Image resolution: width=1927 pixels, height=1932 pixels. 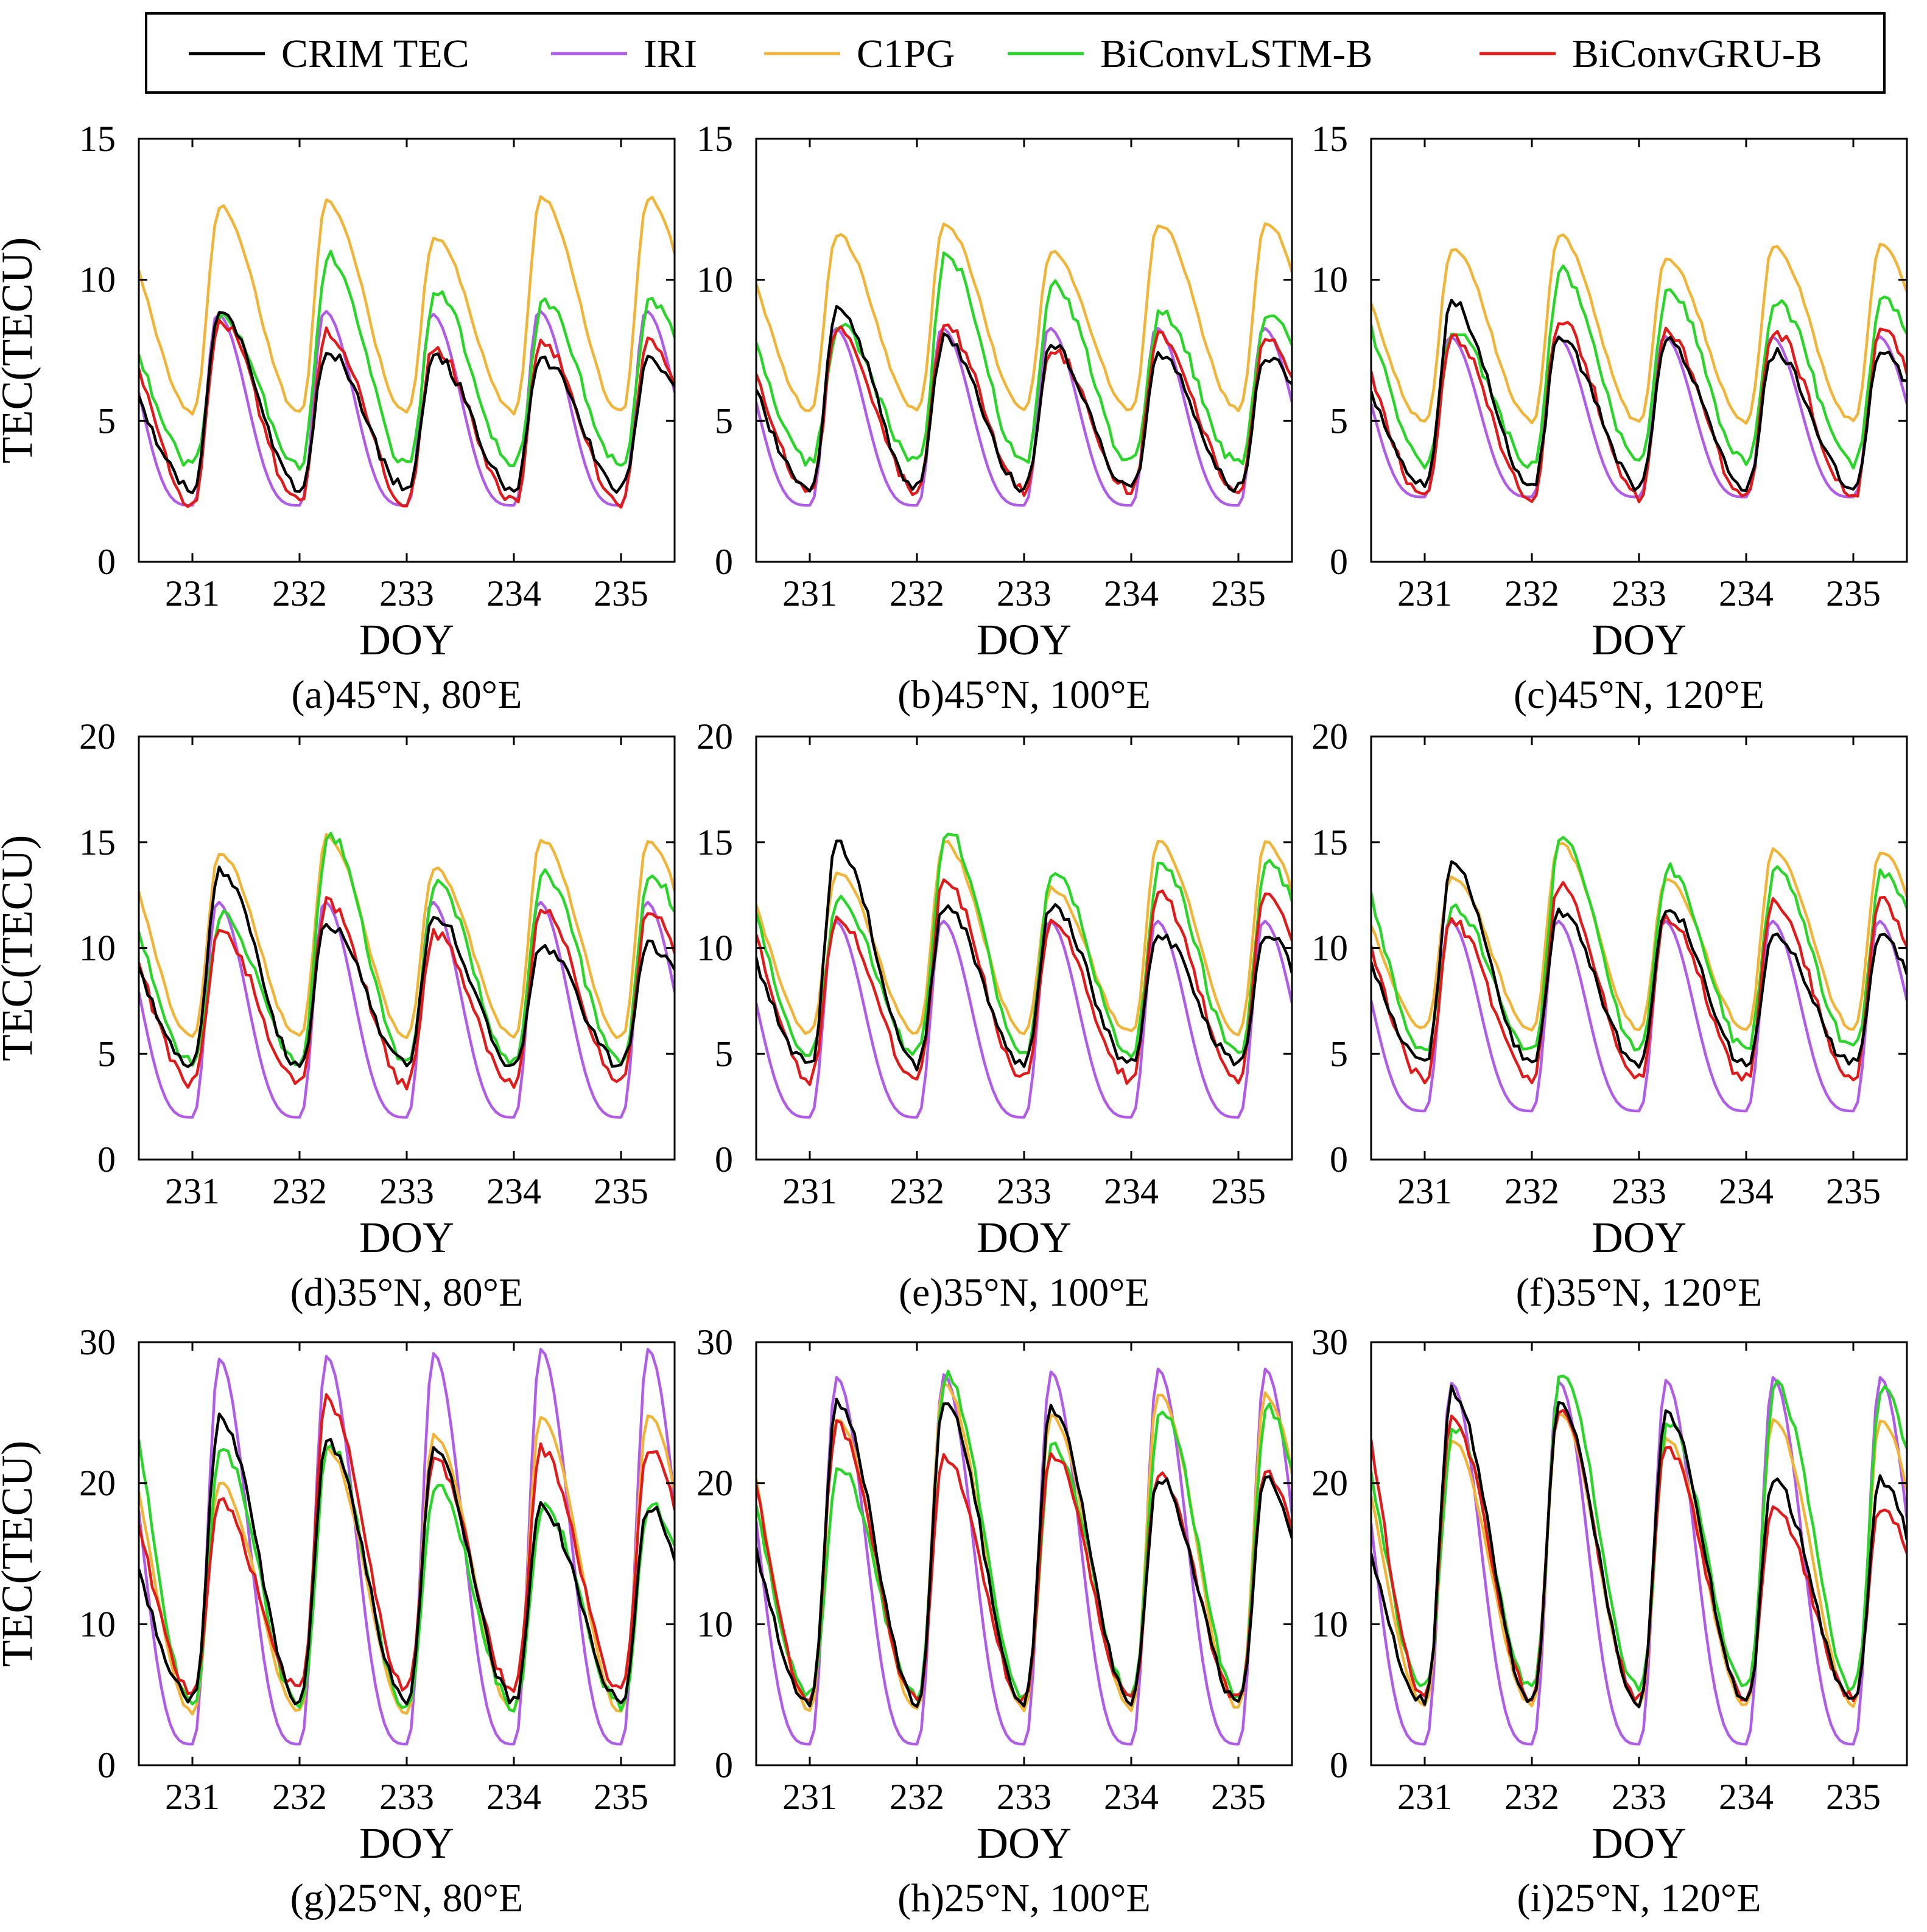 What do you see at coordinates (1330, 139) in the screenshot?
I see `y-tick-label: 15` at bounding box center [1330, 139].